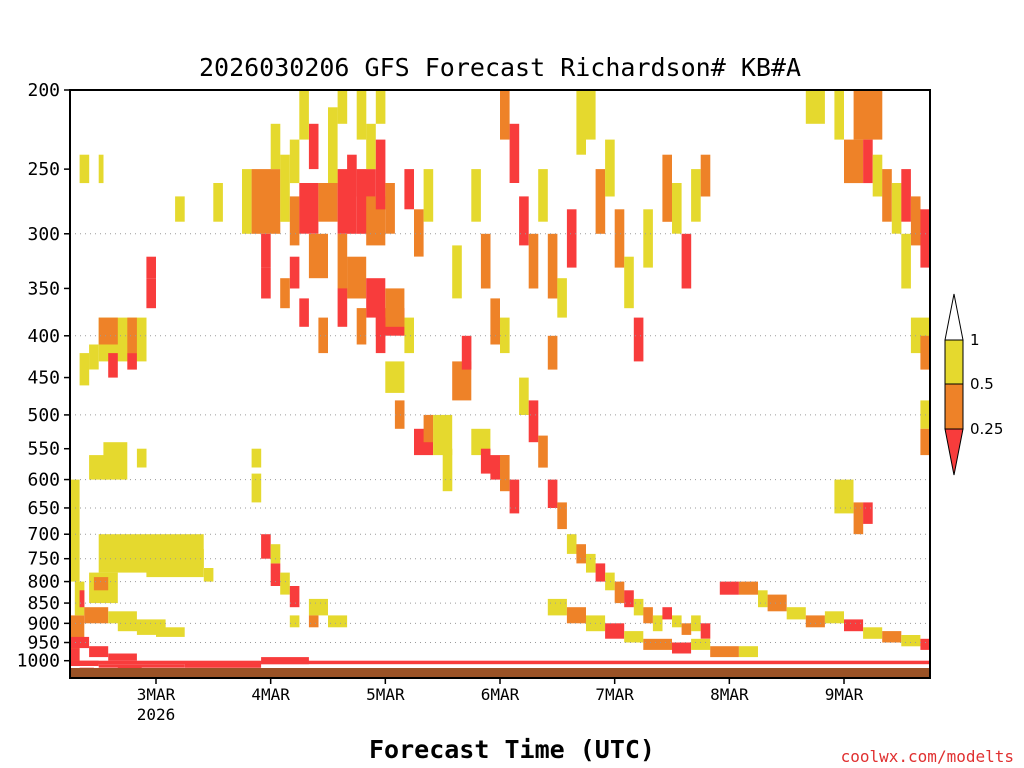 The image size is (1024, 768). What do you see at coordinates (43, 378) in the screenshot?
I see `y-tick-label: 450` at bounding box center [43, 378].